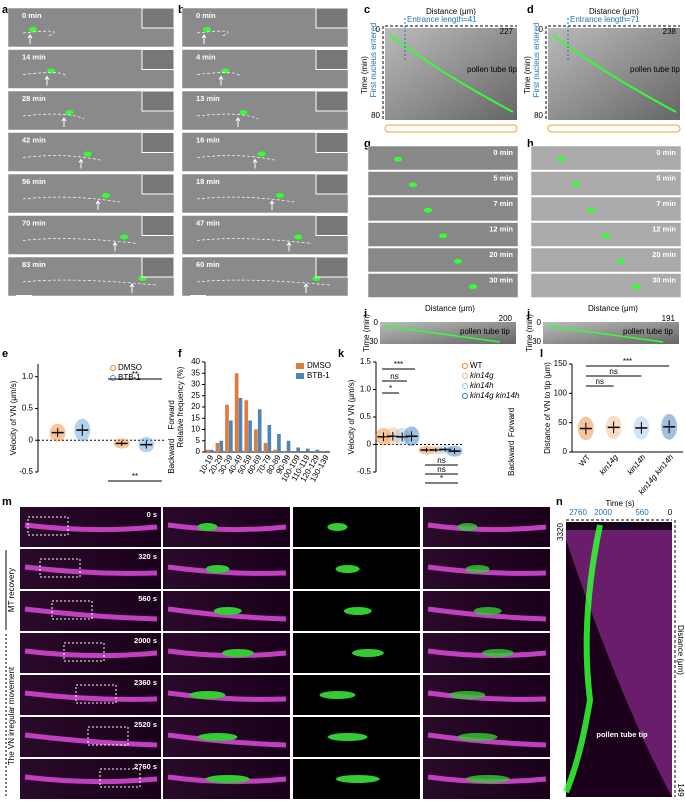  Describe the element at coordinates (680, 790) in the screenshot. I see `label: 149` at that location.